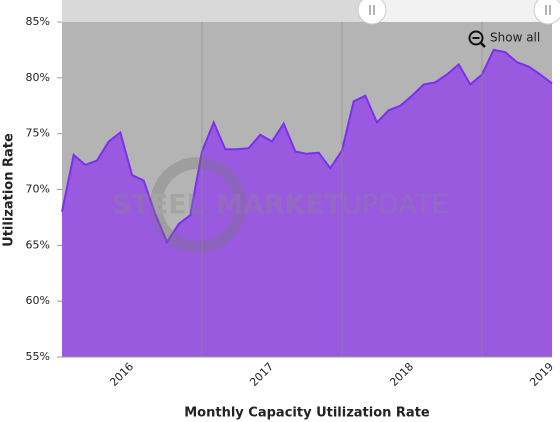 This screenshot has height=422, width=560. Describe the element at coordinates (38, 21) in the screenshot. I see `y-tick-label: 85%` at that location.